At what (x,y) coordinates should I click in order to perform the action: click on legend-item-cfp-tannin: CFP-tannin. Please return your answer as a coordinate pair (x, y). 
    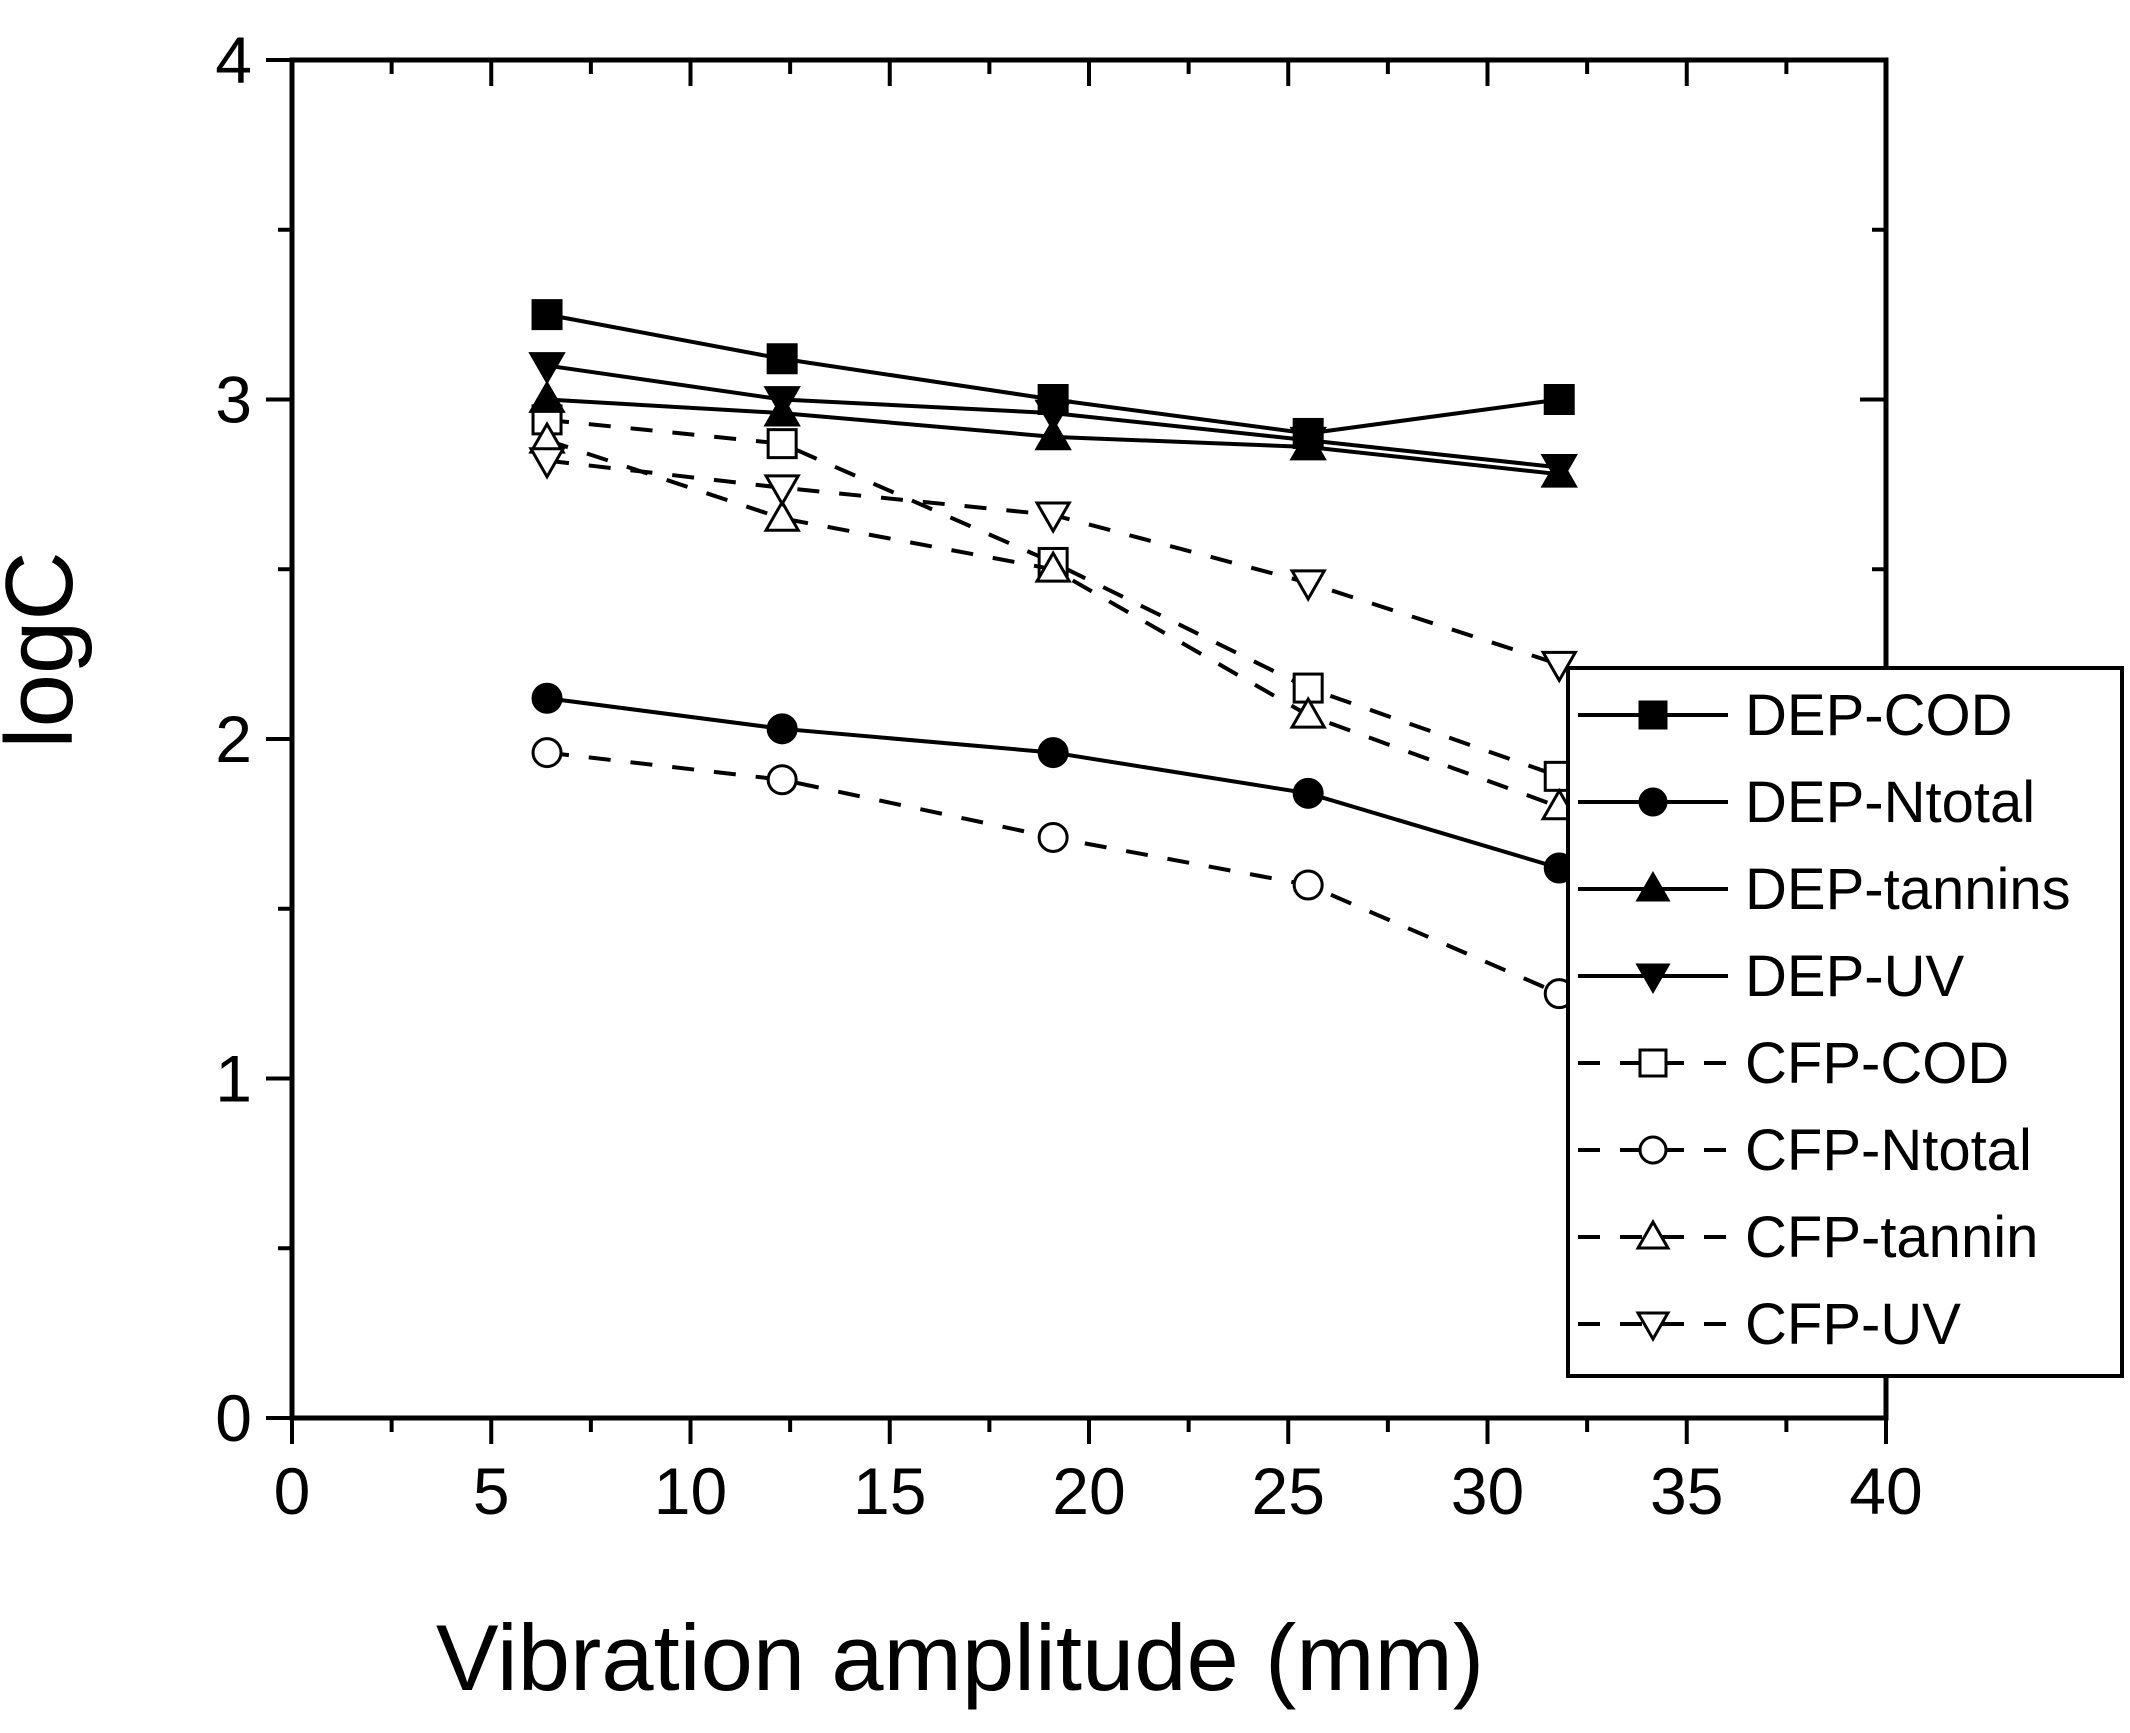
    Looking at the image, I should click on (1808, 1237).